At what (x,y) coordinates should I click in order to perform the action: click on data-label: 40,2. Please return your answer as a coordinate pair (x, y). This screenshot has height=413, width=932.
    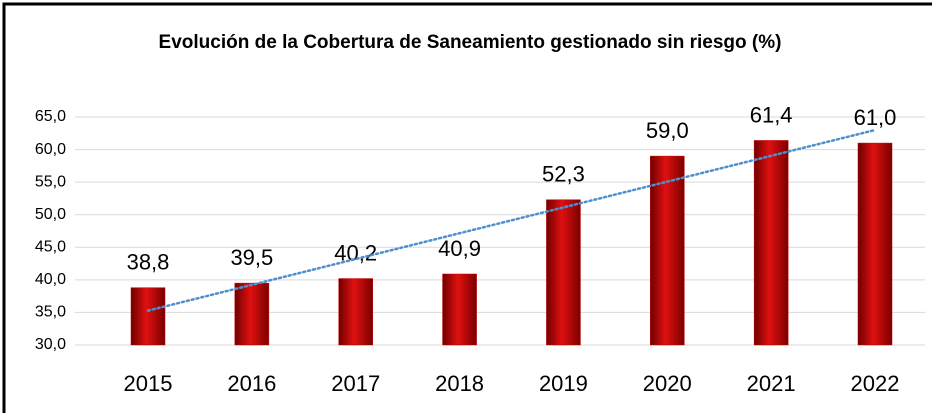
    Looking at the image, I should click on (355, 252).